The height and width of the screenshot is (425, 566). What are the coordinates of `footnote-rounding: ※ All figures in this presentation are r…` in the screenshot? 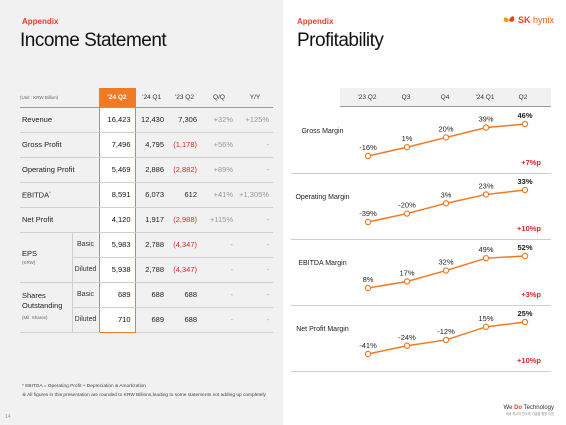 It's located at (144, 395).